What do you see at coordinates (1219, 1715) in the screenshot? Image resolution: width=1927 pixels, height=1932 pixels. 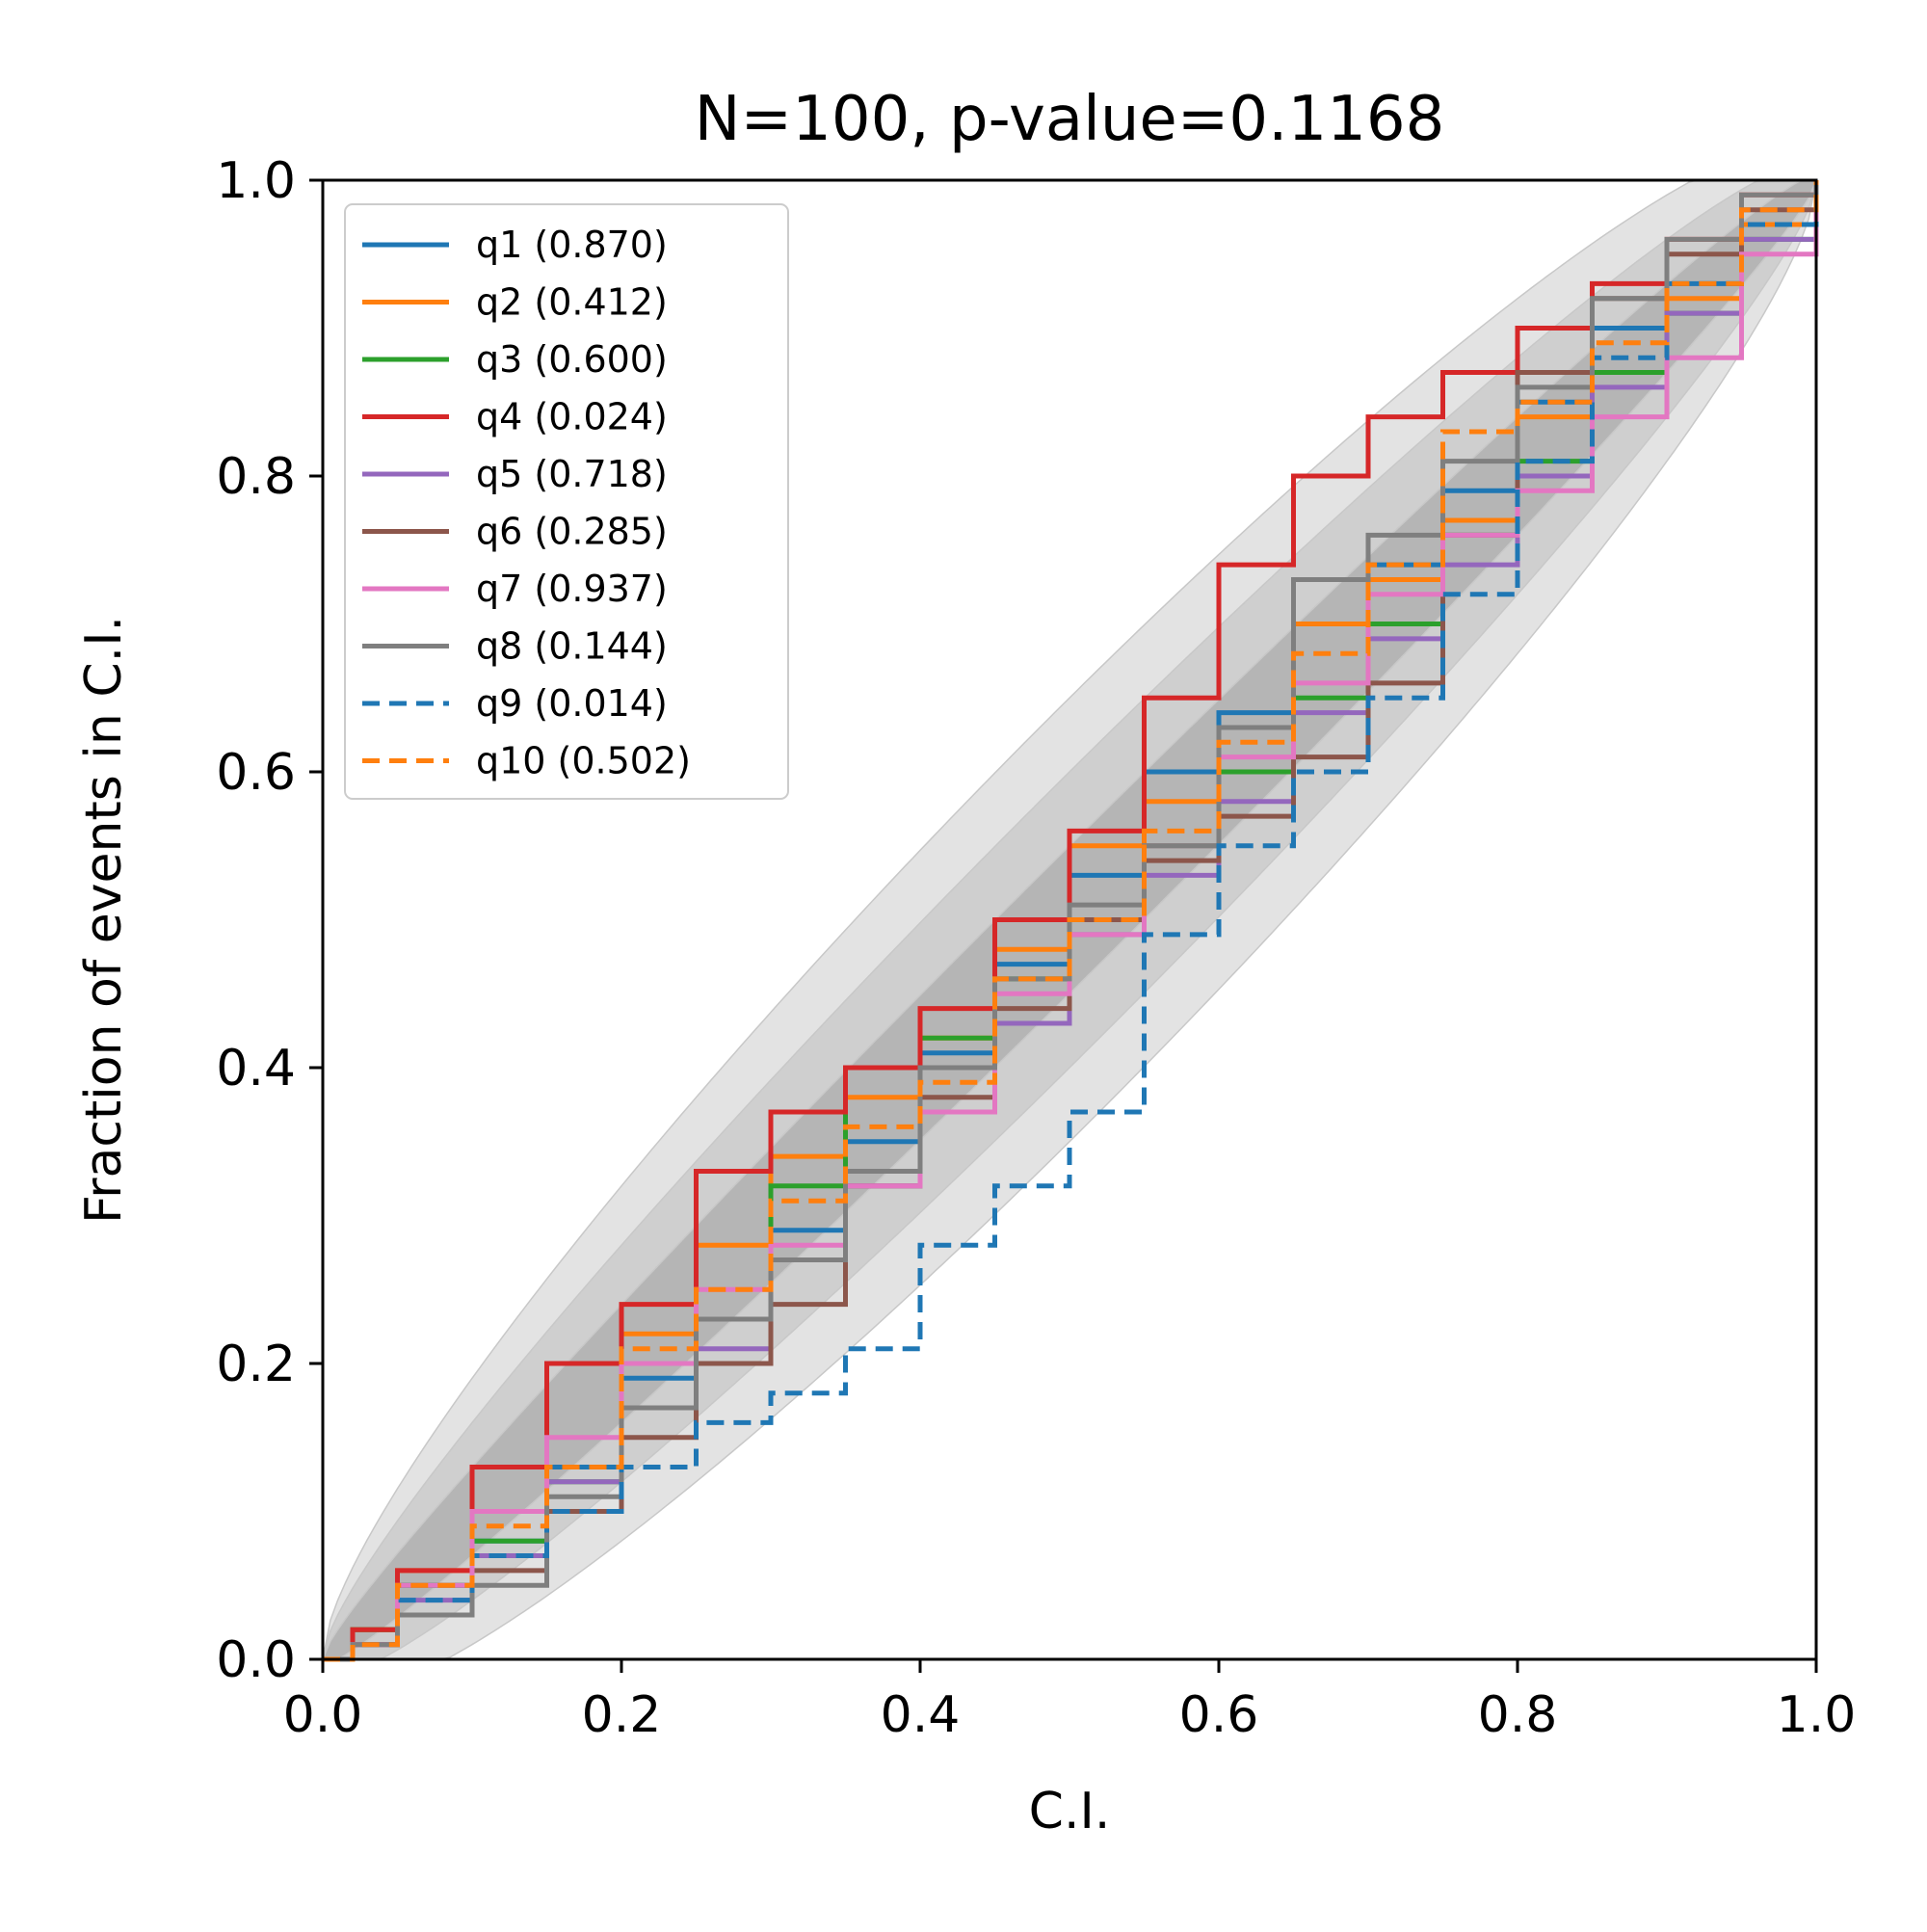 I see `x-tick-label: 0.6` at bounding box center [1219, 1715].